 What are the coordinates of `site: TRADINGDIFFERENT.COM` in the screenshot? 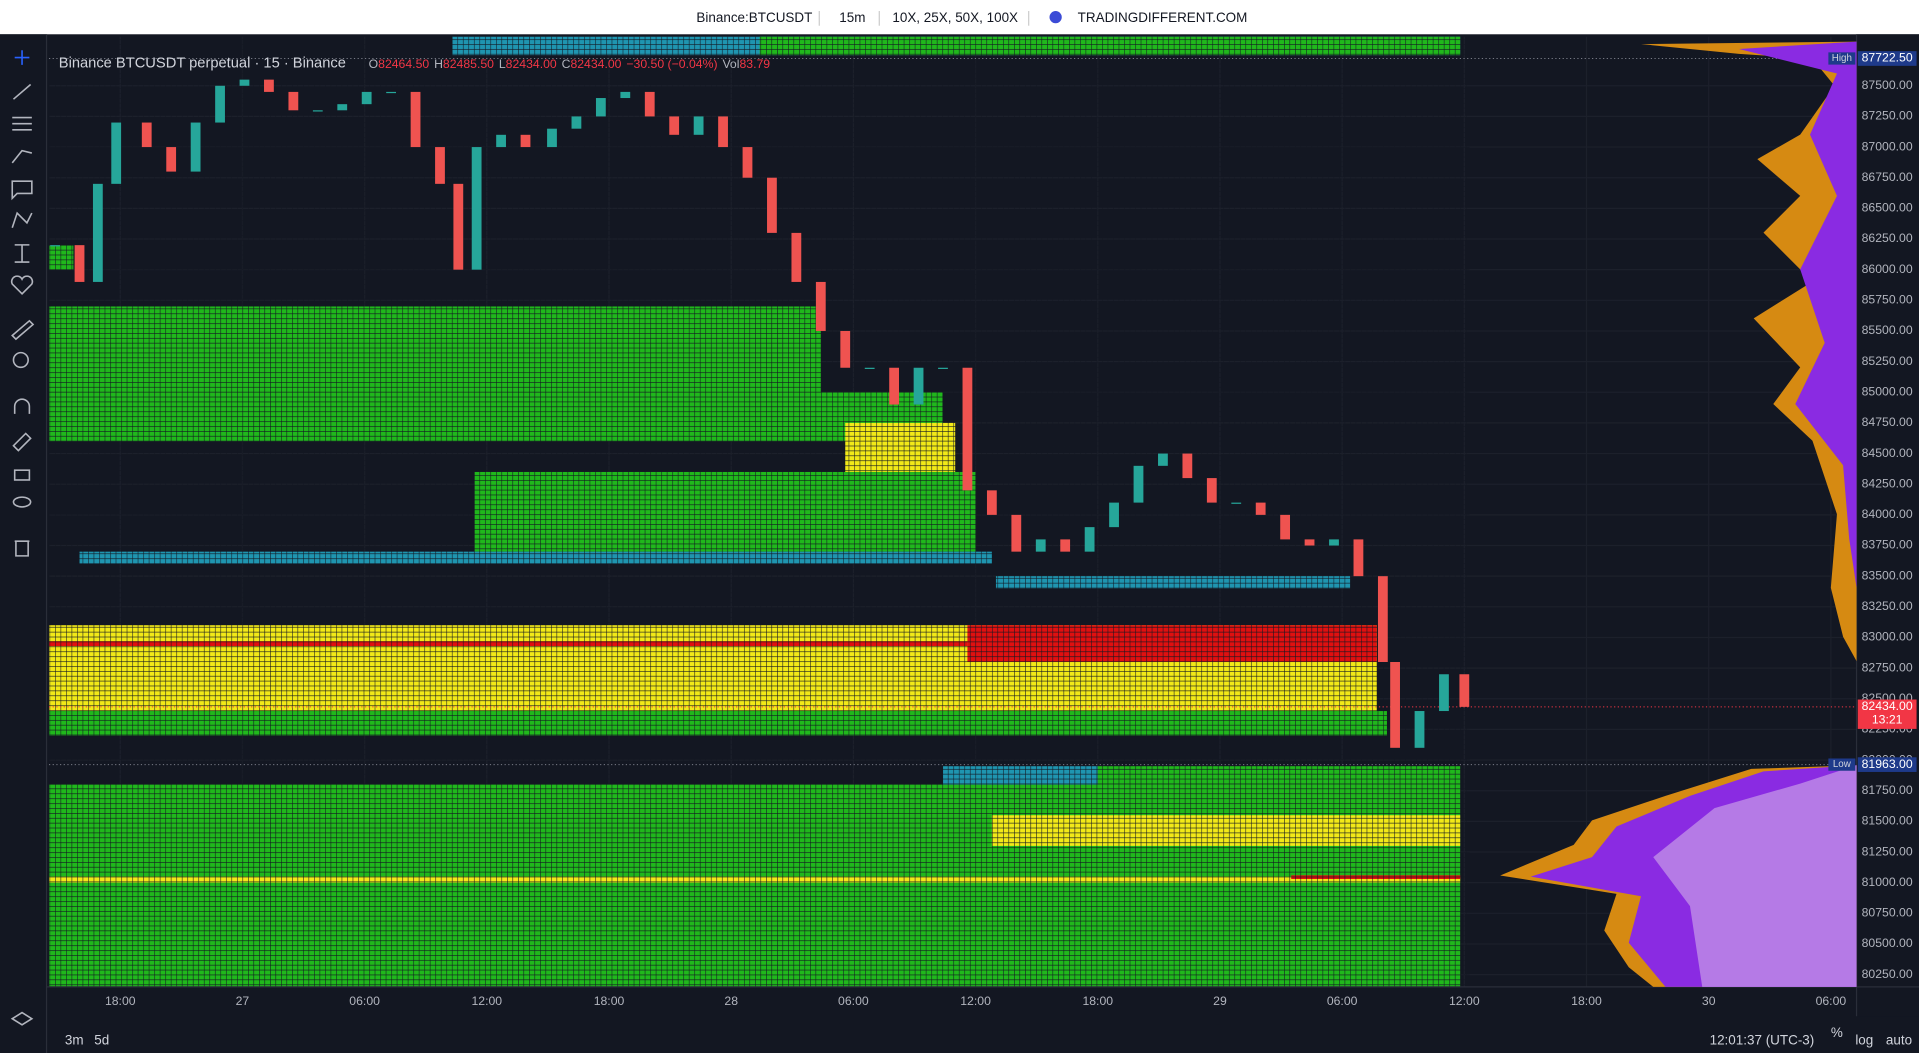 It's located at (1163, 17).